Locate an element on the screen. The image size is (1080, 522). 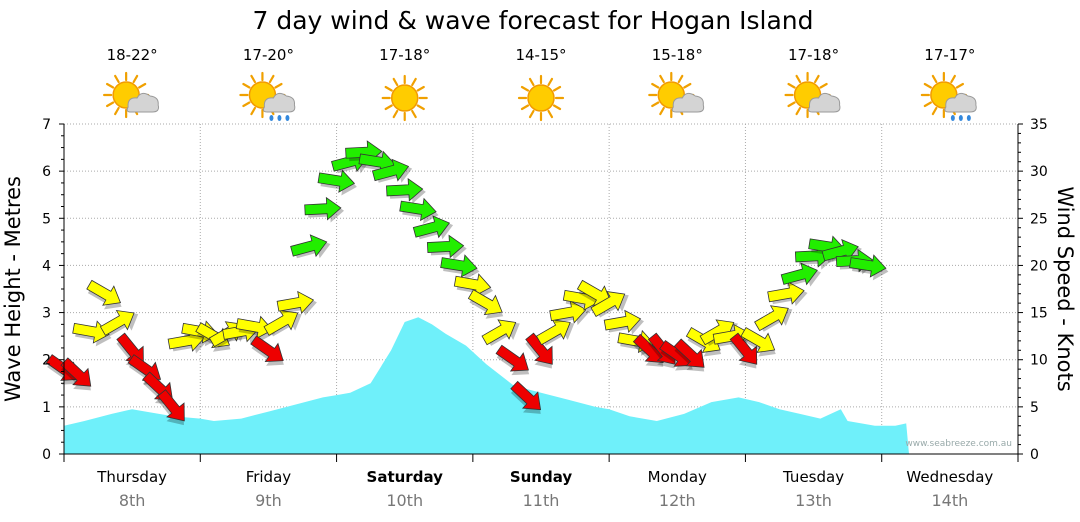
y-tick-label: 2 is located at coordinates (46, 361).